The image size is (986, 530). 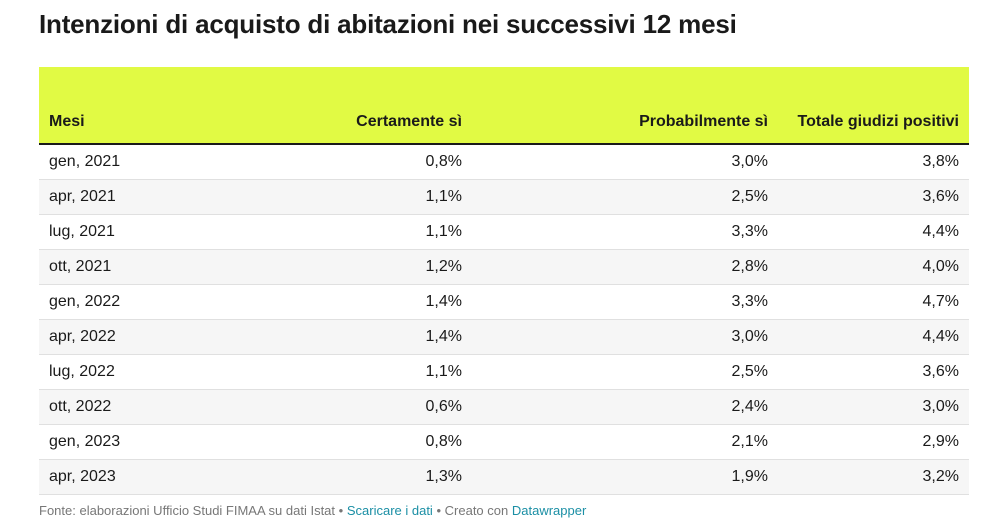 What do you see at coordinates (873, 162) in the screenshot?
I see `cell-totale-giudizi-positivi: 3,8%` at bounding box center [873, 162].